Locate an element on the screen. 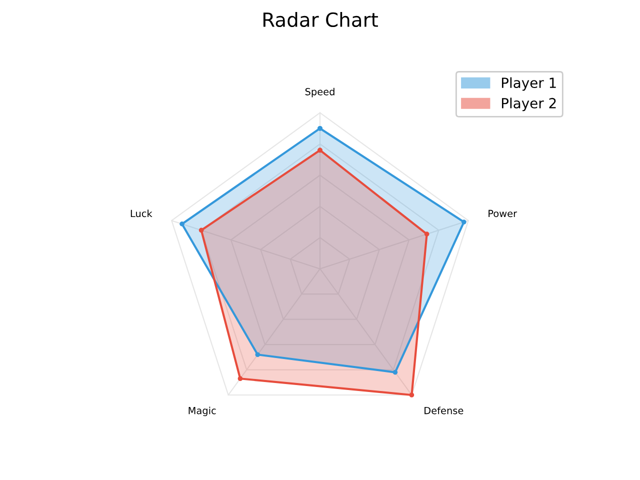 This screenshot has height=480, width=640. chart-title: Radar Chart is located at coordinates (320, 20).